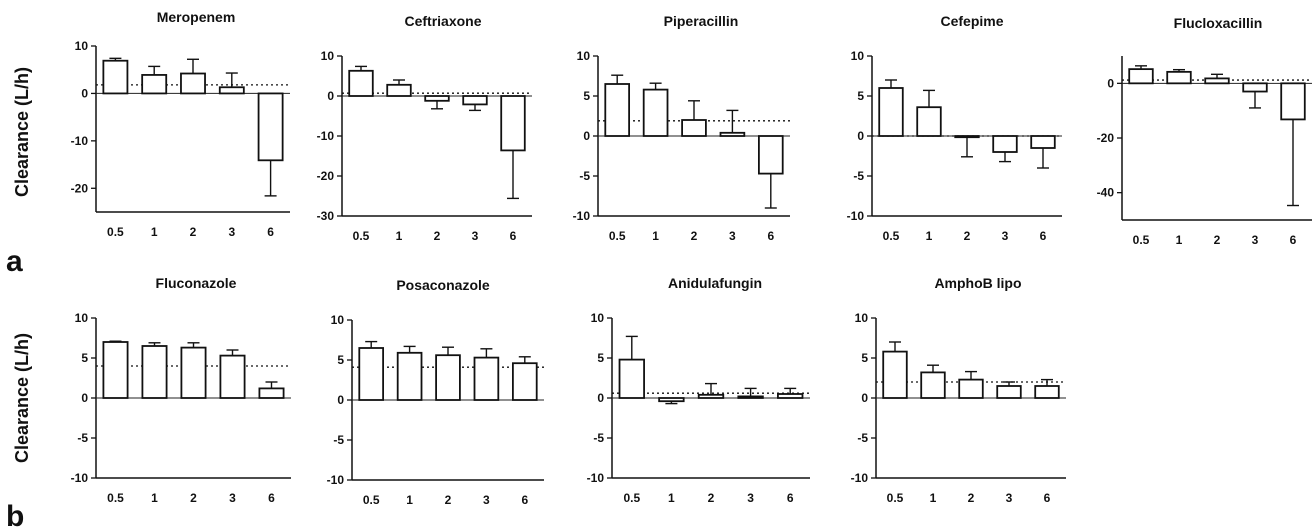 The height and width of the screenshot is (530, 1315). I want to click on panel-label-a: a, so click(14, 261).